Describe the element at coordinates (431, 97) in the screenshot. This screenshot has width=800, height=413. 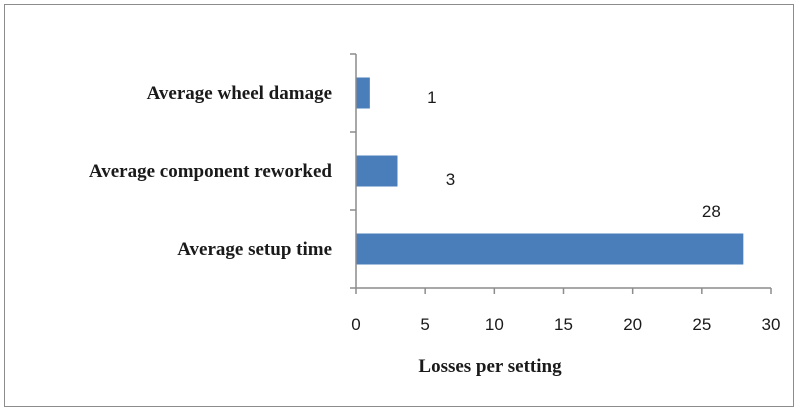
I see `data-label: 1` at that location.